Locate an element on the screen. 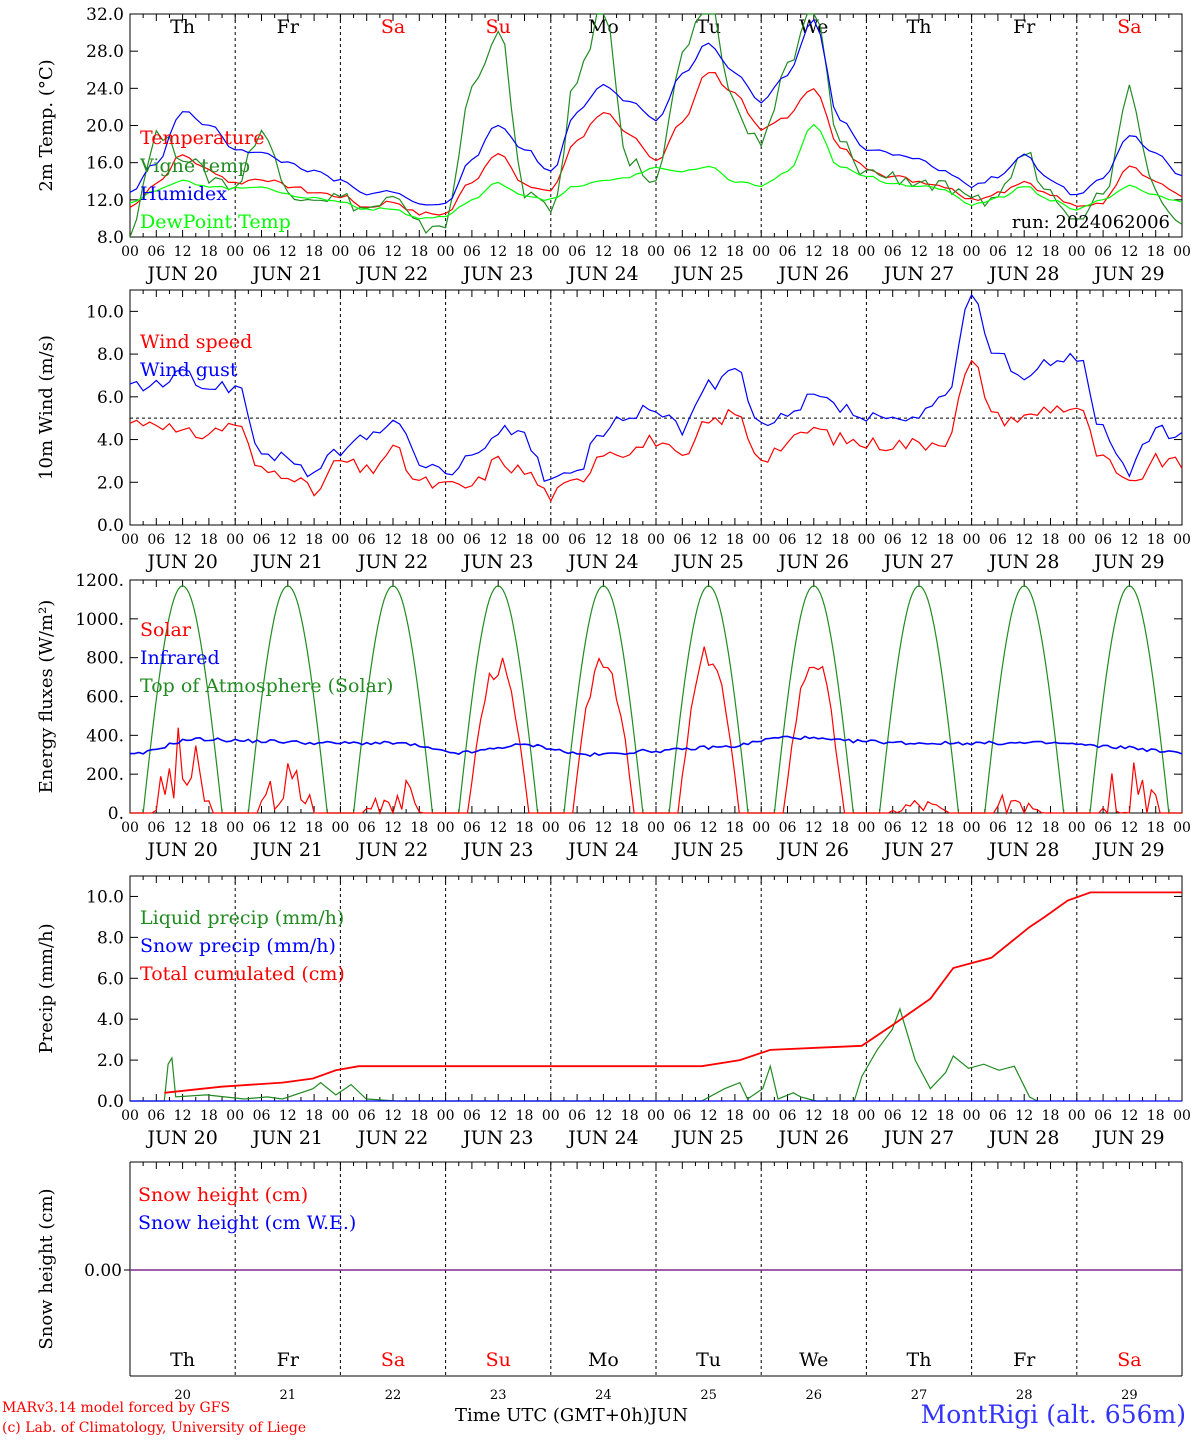  y-tick-label: 12.0 is located at coordinates (105, 201).